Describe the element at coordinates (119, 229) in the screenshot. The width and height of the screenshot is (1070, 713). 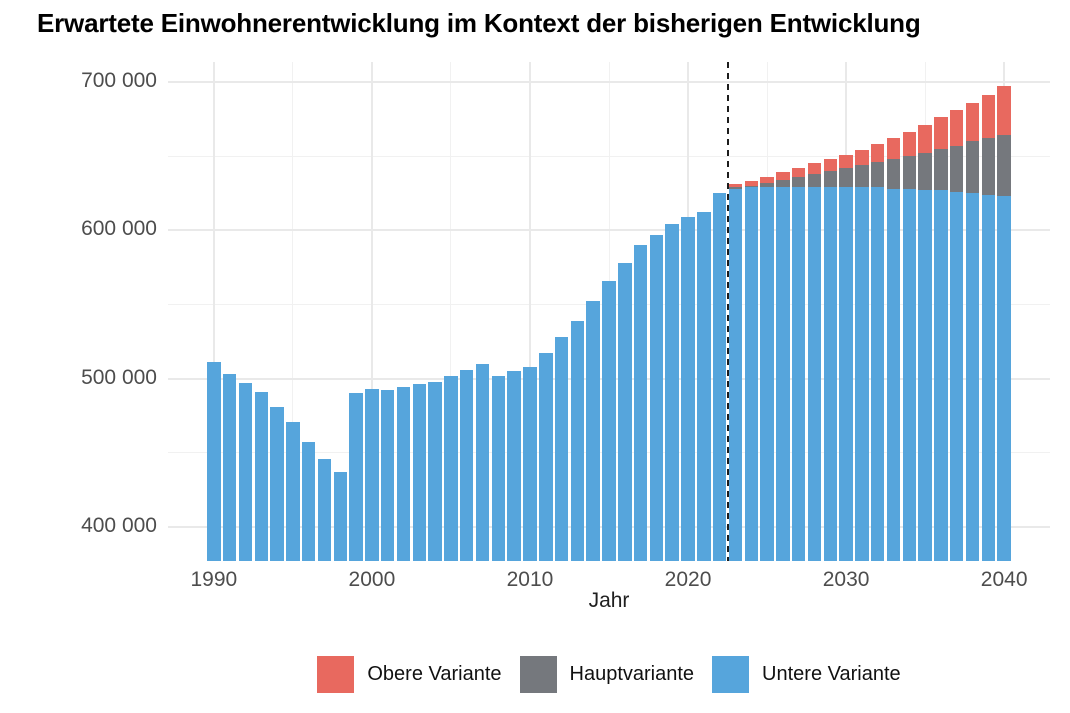
I see `y-tick-label: 600 000` at that location.